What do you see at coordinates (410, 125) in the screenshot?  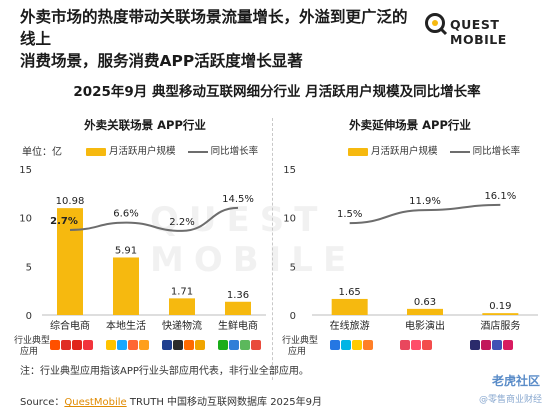 I see `right-panel-title: 外卖延伸场景 APP行业` at bounding box center [410, 125].